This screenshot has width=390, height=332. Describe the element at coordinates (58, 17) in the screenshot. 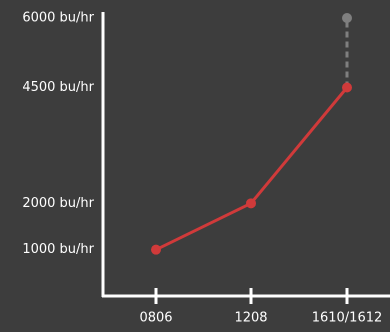

I see `y-tick-label: 6000 bu/hr` at that location.